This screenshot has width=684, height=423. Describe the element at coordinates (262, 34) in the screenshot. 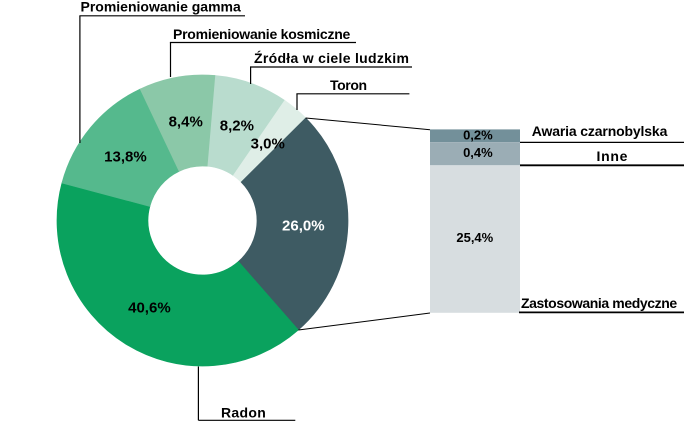

I see `svg-text: Promieniowanie kosmiczne` at that location.